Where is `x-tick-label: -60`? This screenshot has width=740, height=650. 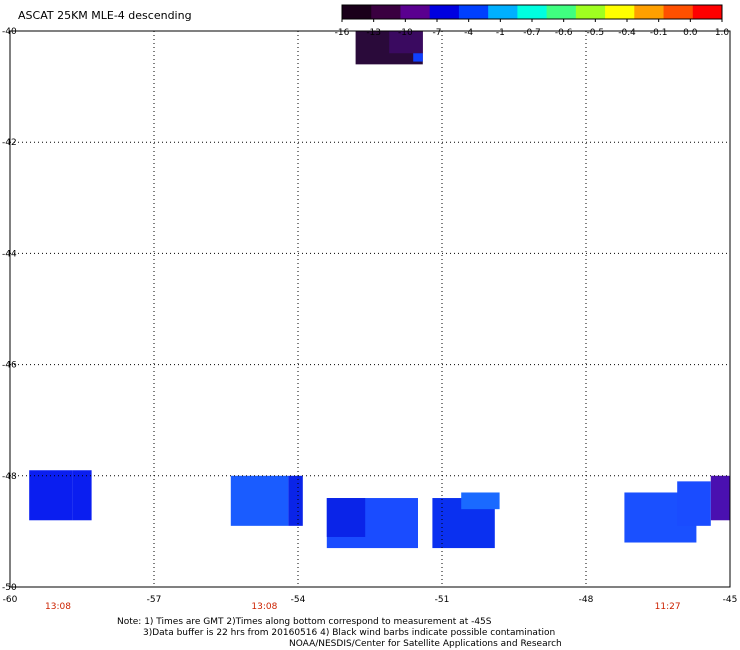 x-tick-label: -60 is located at coordinates (10, 600).